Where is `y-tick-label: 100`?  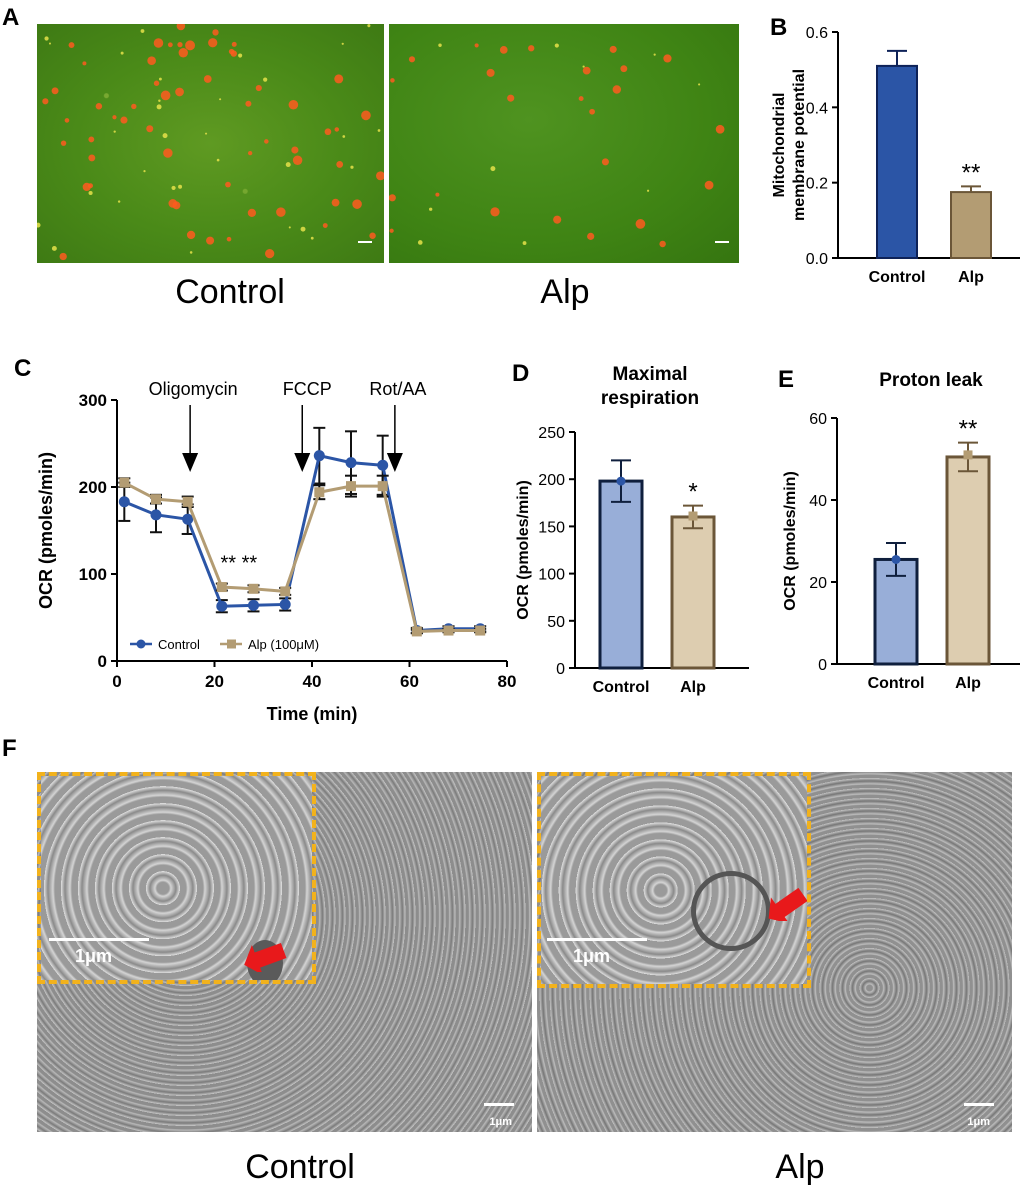 y-tick-label: 100 is located at coordinates (551, 575).